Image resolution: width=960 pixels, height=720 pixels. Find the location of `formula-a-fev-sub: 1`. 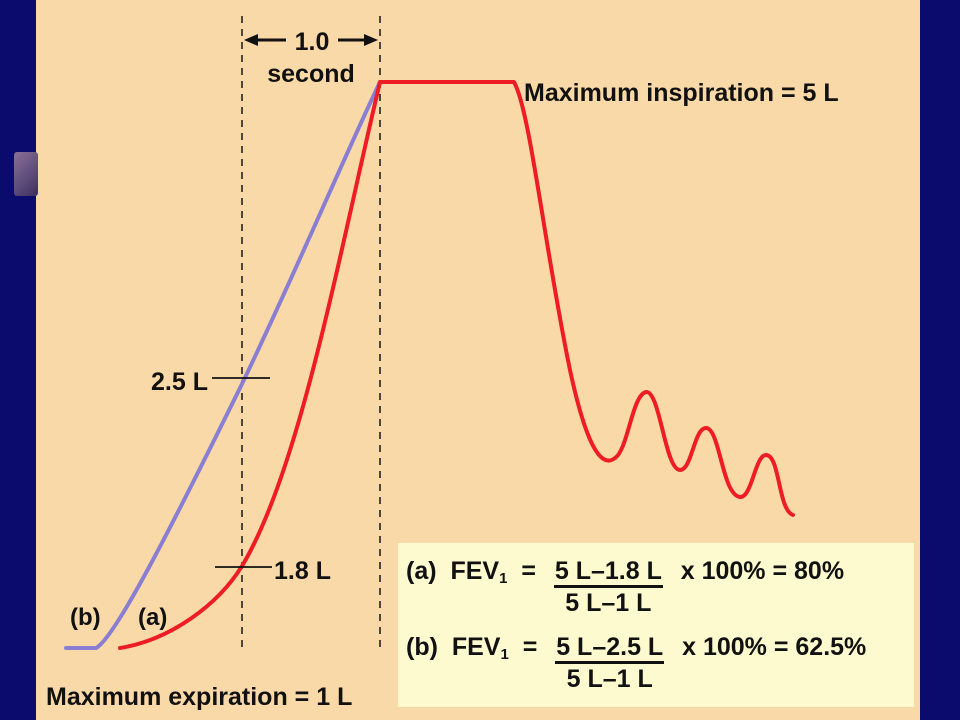

formula-a-fev-sub: 1 is located at coordinates (503, 578).